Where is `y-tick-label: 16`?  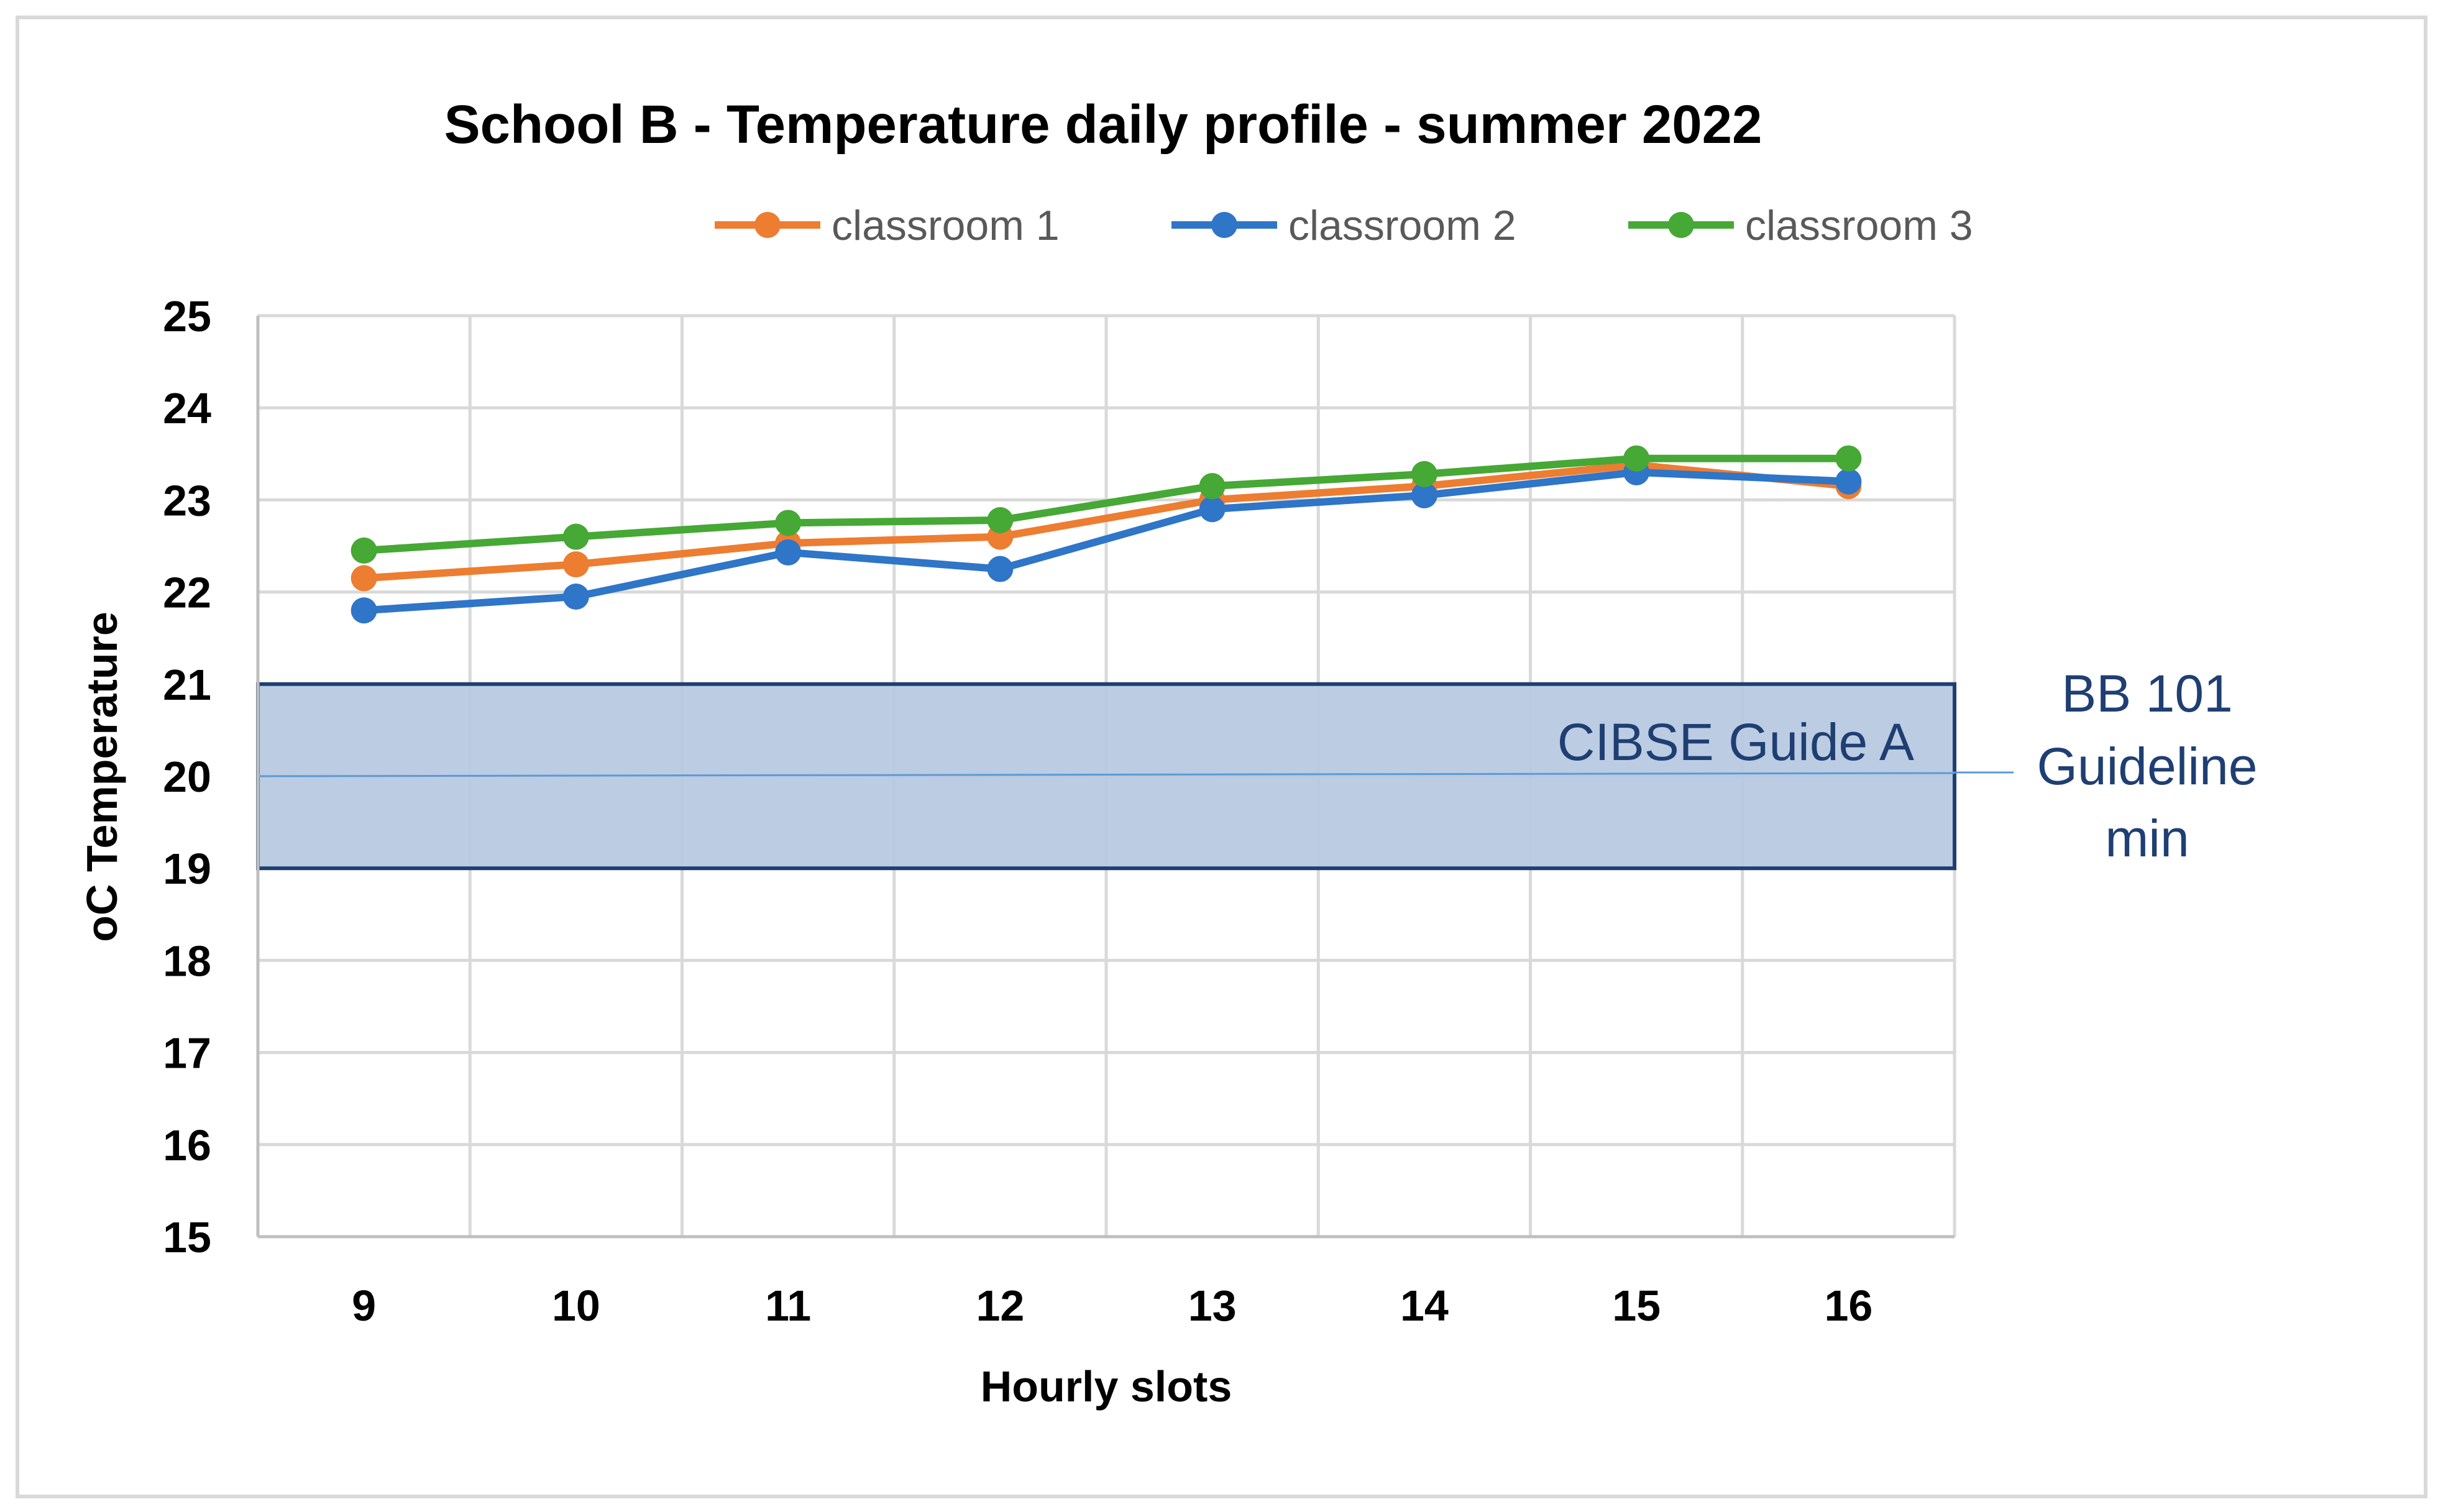 y-tick-label: 16 is located at coordinates (187, 1145).